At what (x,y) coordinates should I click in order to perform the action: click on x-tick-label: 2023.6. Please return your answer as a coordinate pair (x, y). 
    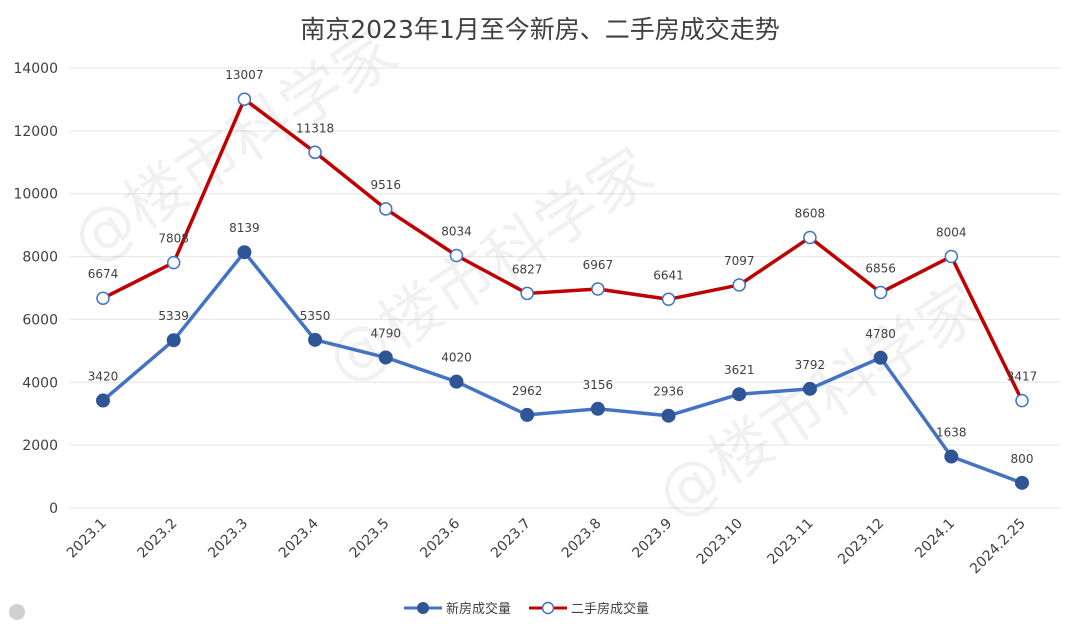
    Looking at the image, I should click on (440, 538).